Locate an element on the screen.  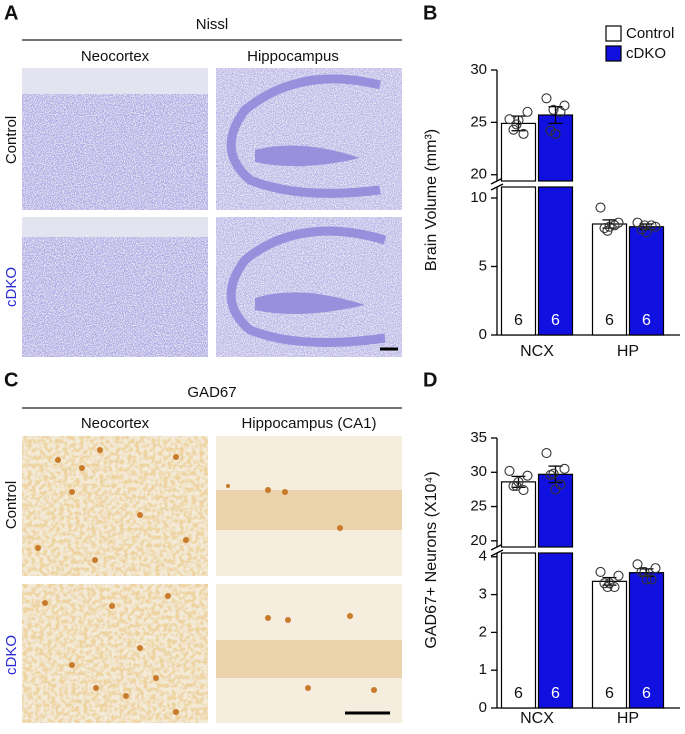
y-axis-label: Brain Volume (mm³) is located at coordinates (431, 200).